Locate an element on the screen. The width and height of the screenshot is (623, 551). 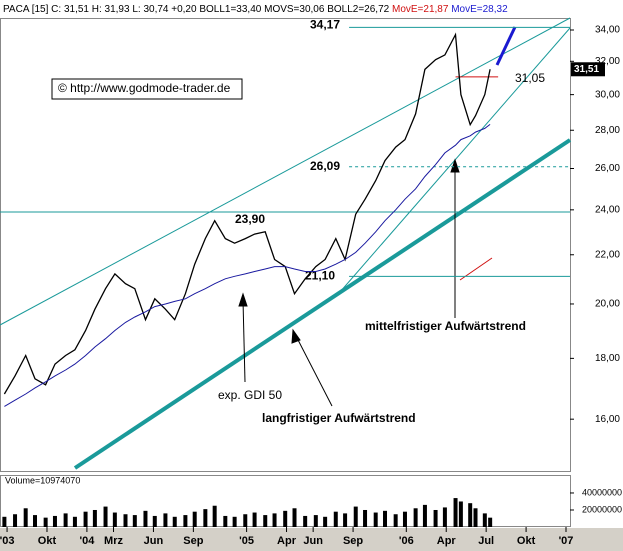
y-tick-label: 24,00 is located at coordinates (607, 209).